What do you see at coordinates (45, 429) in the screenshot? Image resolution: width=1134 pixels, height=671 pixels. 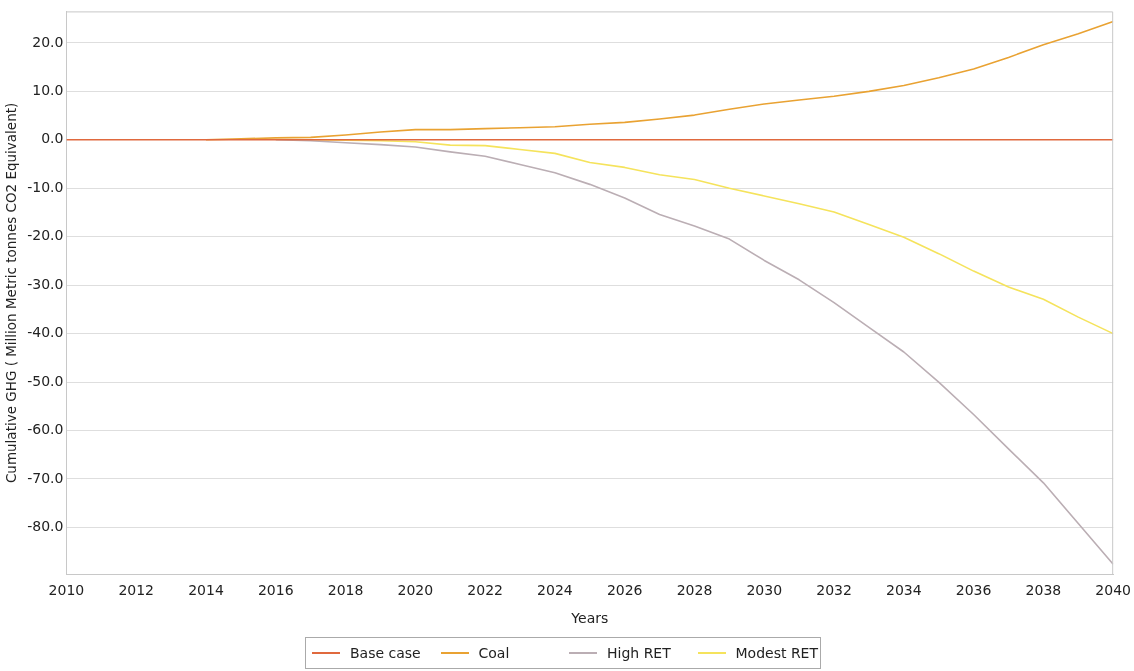 I see `y-tick-label: -60.0` at bounding box center [45, 429].